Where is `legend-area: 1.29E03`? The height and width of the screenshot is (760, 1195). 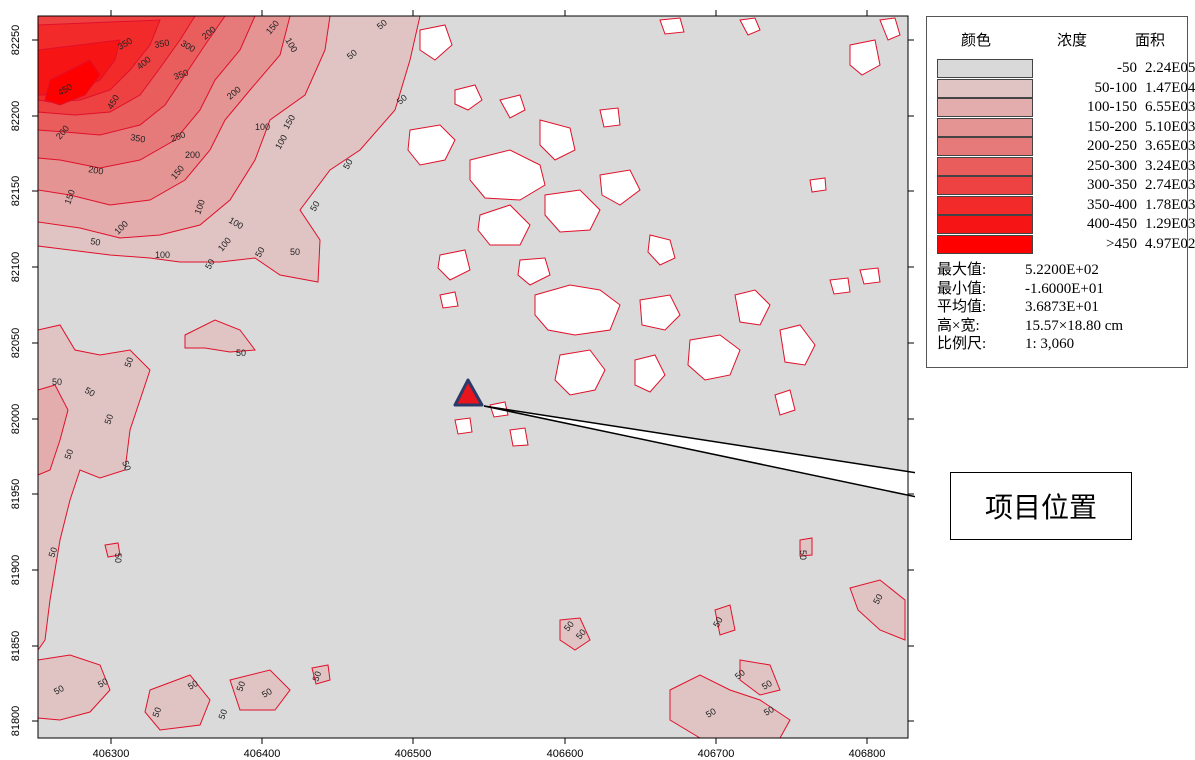 legend-area: 1.29E03 is located at coordinates (1170, 224).